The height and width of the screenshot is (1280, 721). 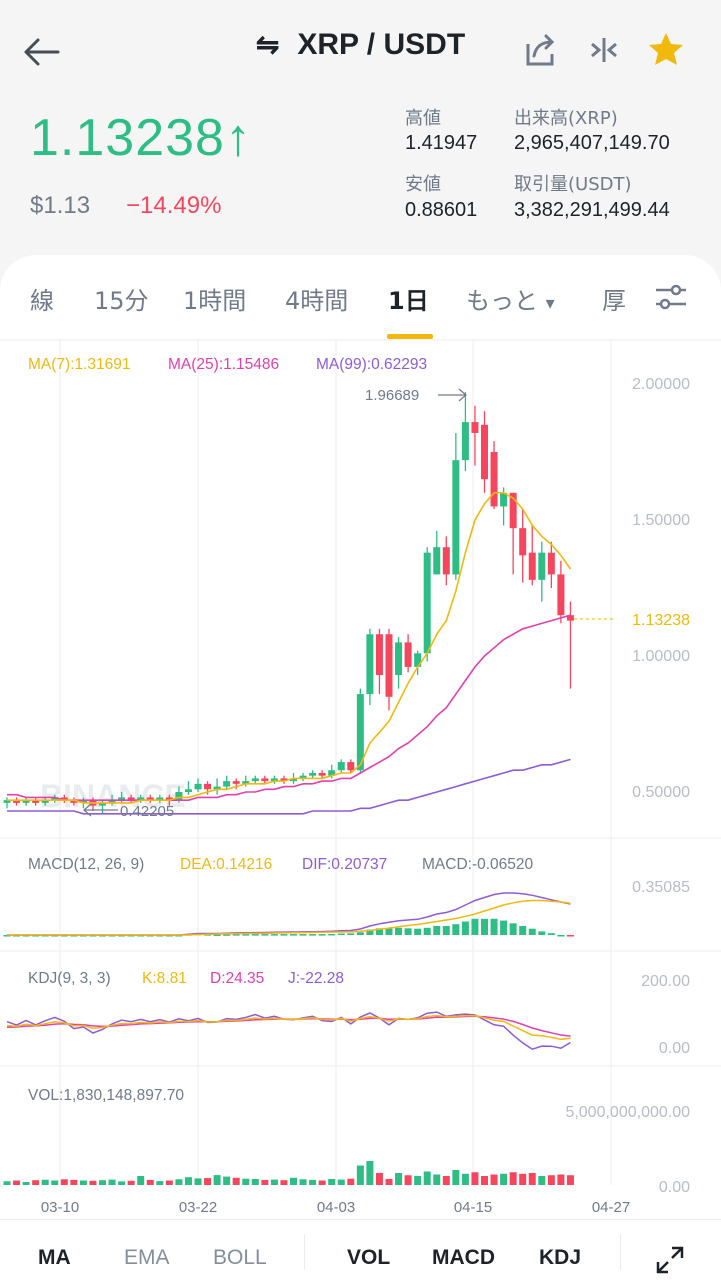 What do you see at coordinates (198, 1207) in the screenshot?
I see `x-tick-2: 03-22` at bounding box center [198, 1207].